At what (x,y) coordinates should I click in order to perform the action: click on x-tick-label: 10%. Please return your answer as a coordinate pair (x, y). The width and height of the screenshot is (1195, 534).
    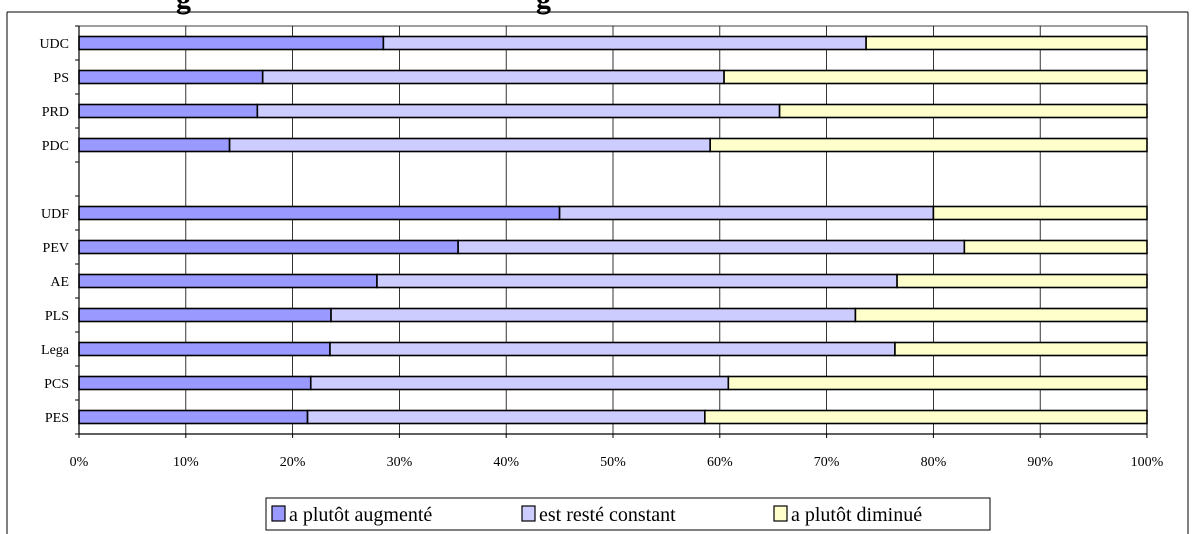
    Looking at the image, I should click on (186, 462).